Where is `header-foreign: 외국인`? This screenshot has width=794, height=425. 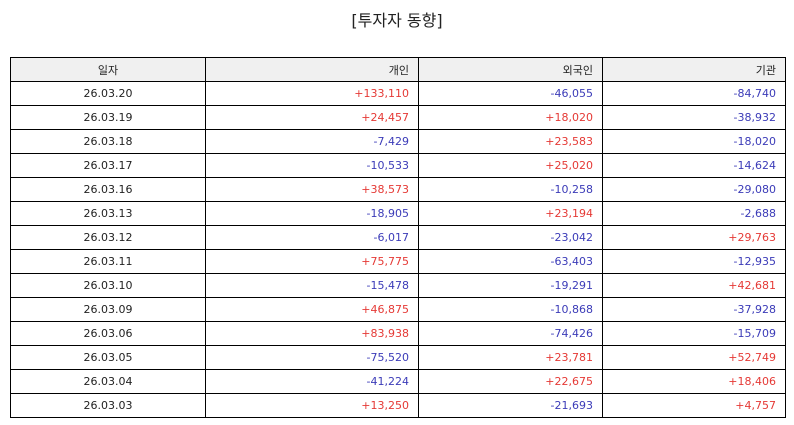
header-foreign: 외국인 is located at coordinates (510, 69).